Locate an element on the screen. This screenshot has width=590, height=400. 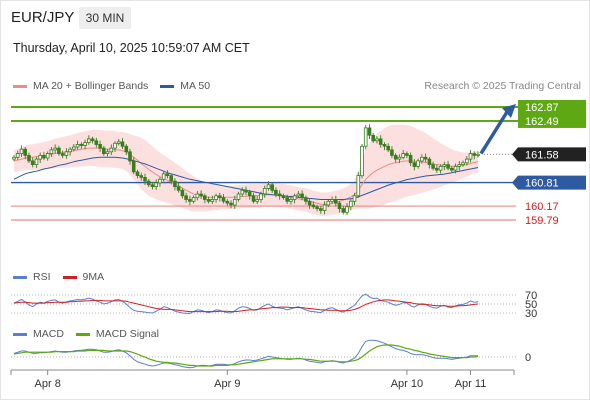
forecast-arrow-head is located at coordinates (509, 111).